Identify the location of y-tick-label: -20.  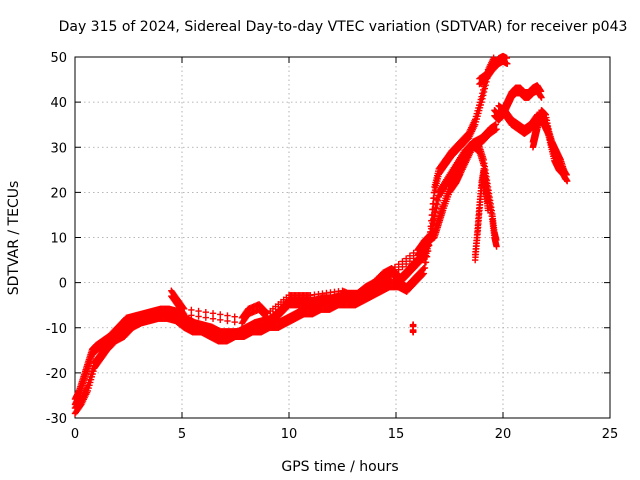
(56, 374).